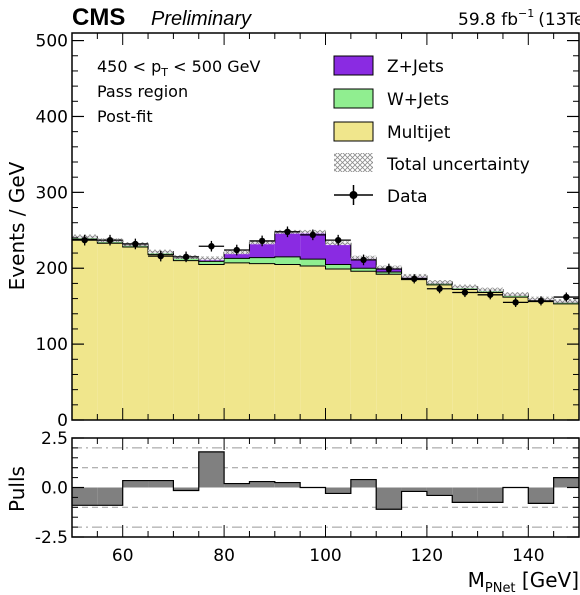 The height and width of the screenshot is (595, 580). Describe the element at coordinates (52, 117) in the screenshot. I see `y-tick-label-400: 400` at that location.